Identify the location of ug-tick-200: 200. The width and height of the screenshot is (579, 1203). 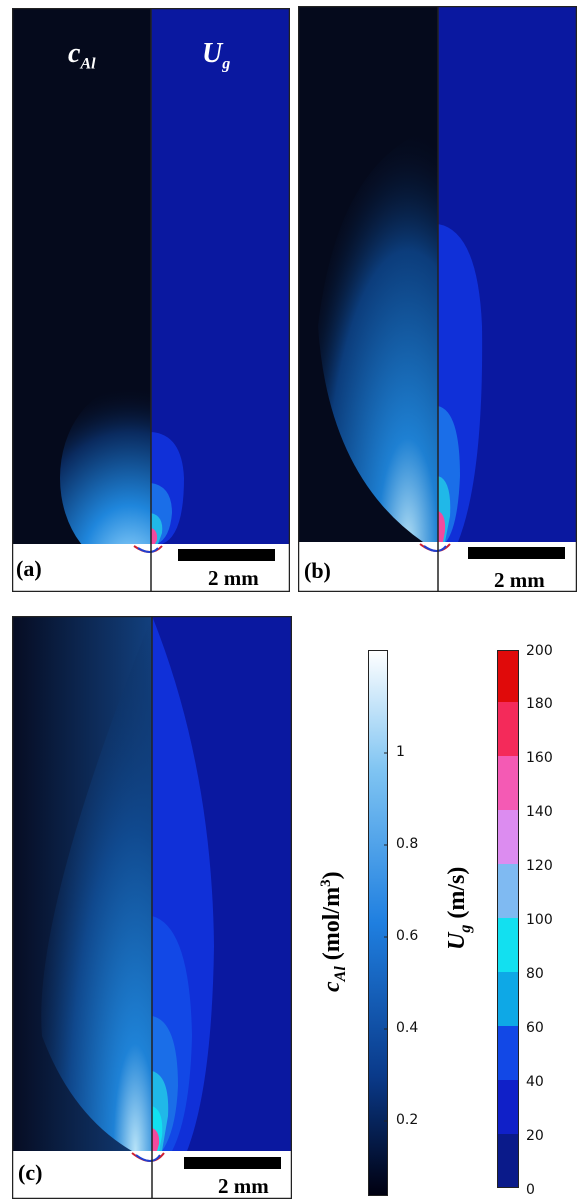
(539, 651).